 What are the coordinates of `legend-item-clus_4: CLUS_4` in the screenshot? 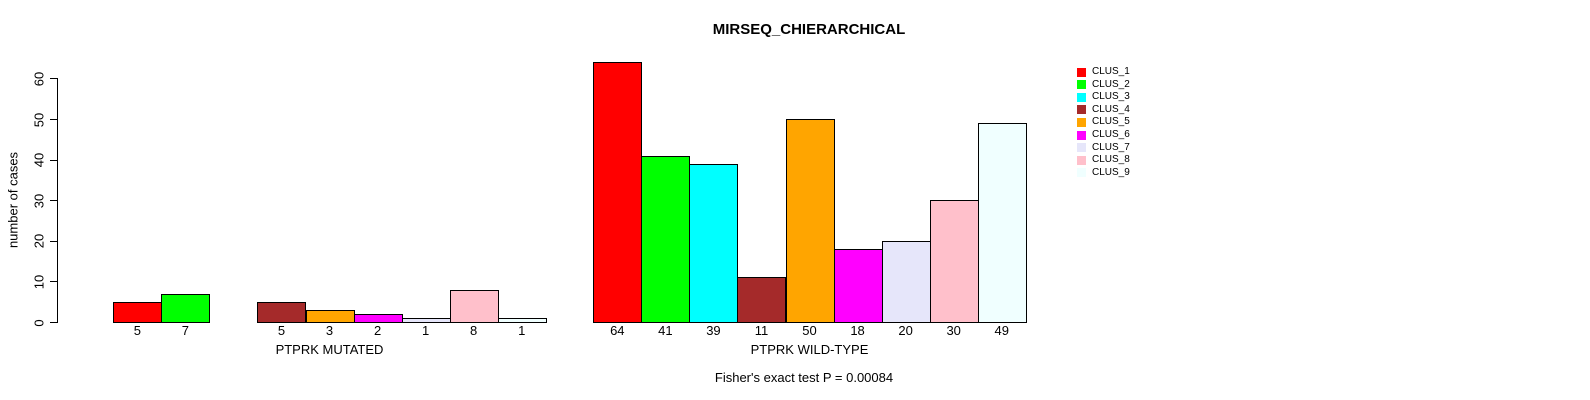 It's located at (1103, 110).